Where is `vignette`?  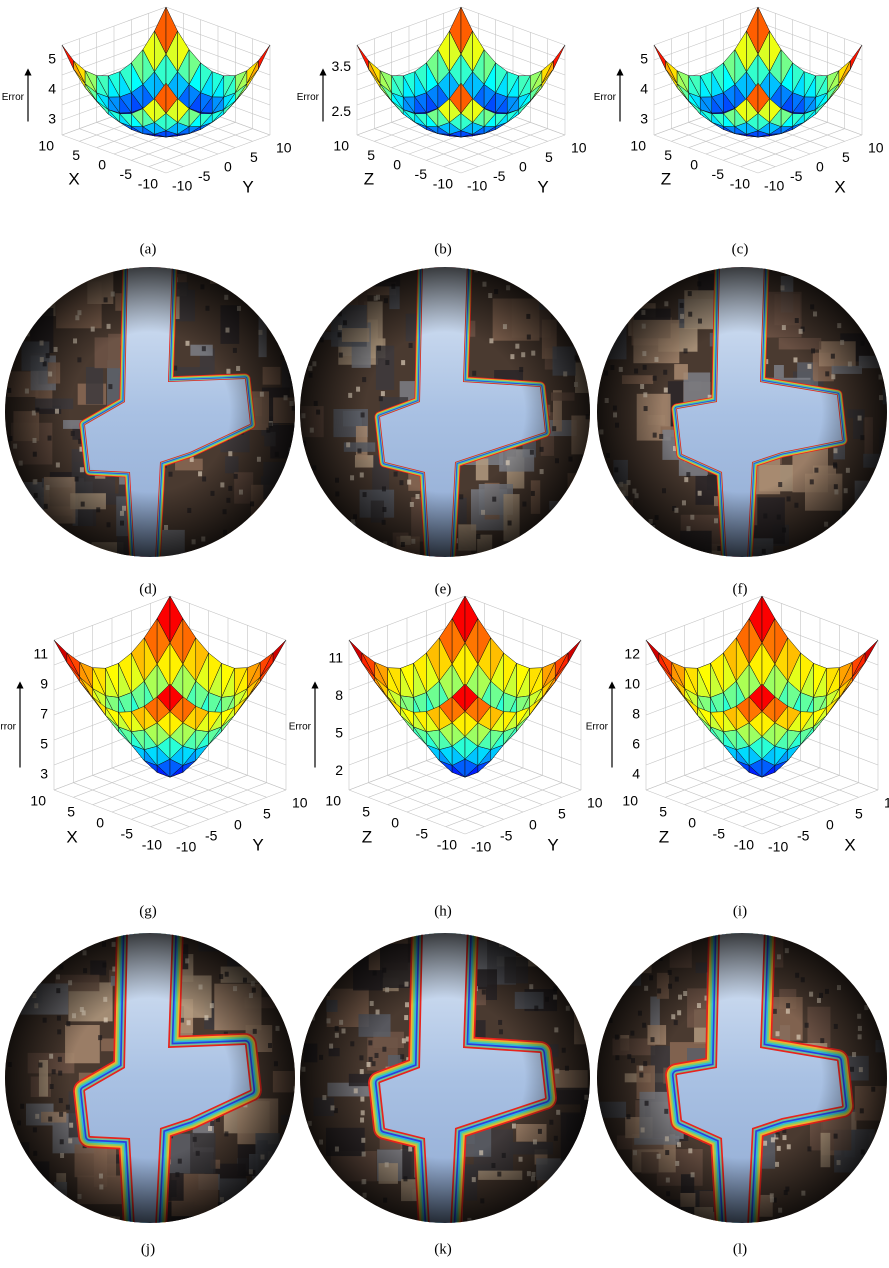 vignette is located at coordinates (445, 1078).